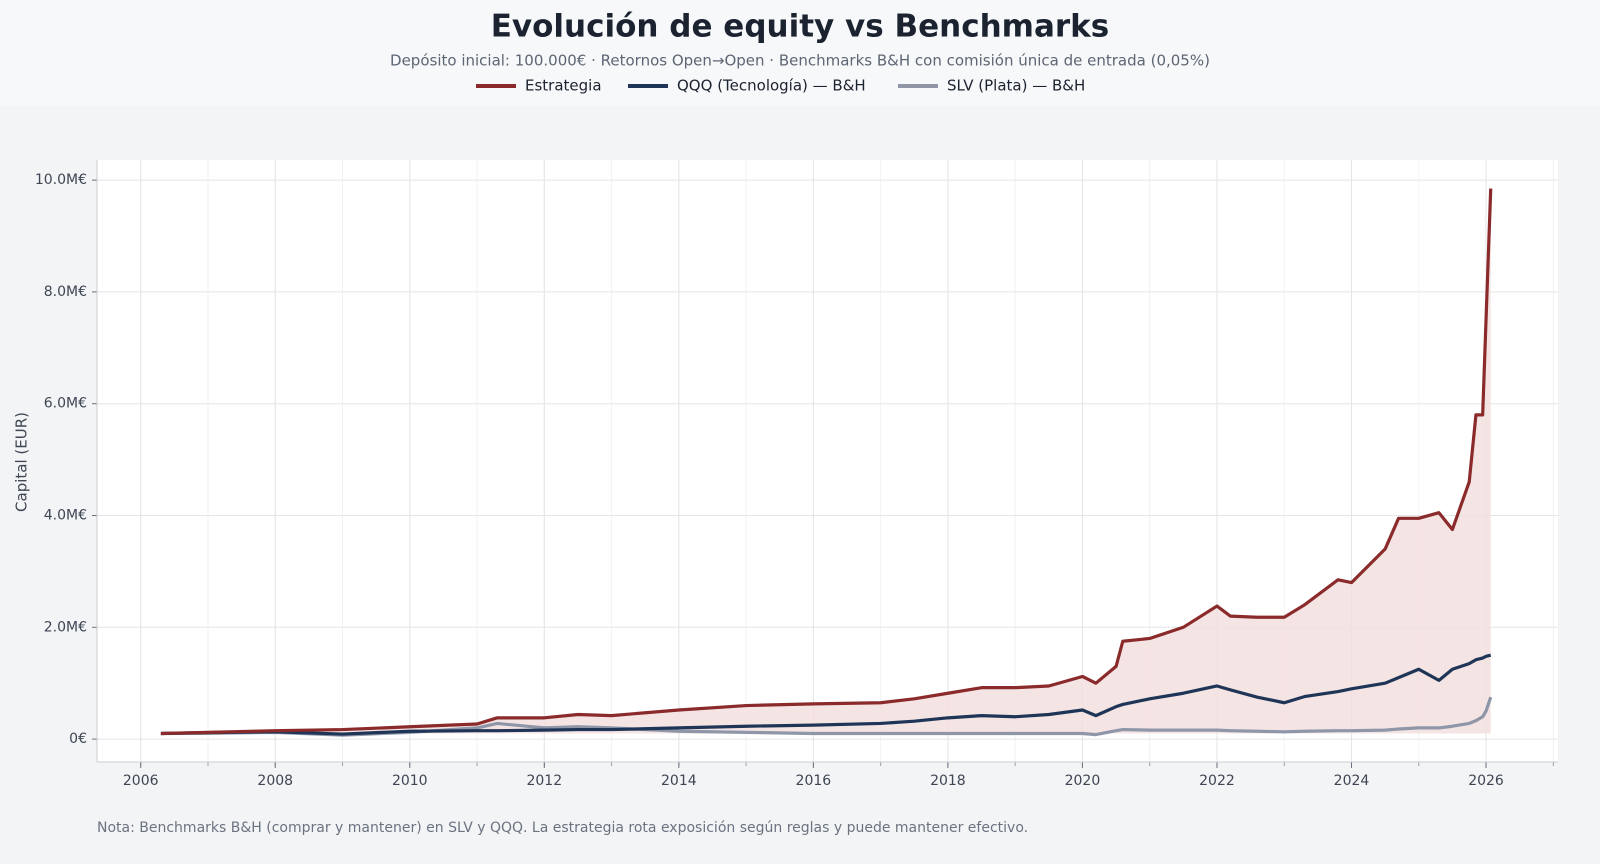 Image resolution: width=1600 pixels, height=864 pixels. What do you see at coordinates (814, 781) in the screenshot?
I see `x-tick-label: 2016` at bounding box center [814, 781].